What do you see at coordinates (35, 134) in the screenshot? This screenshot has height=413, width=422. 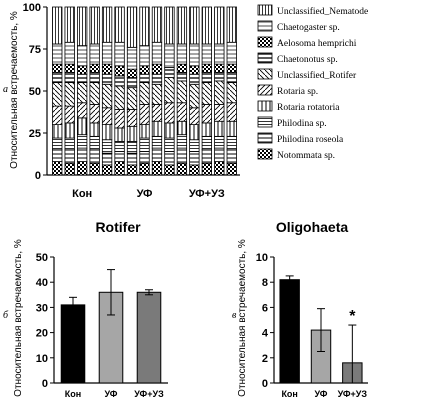 I see `y-tick-label: 25` at bounding box center [35, 134].